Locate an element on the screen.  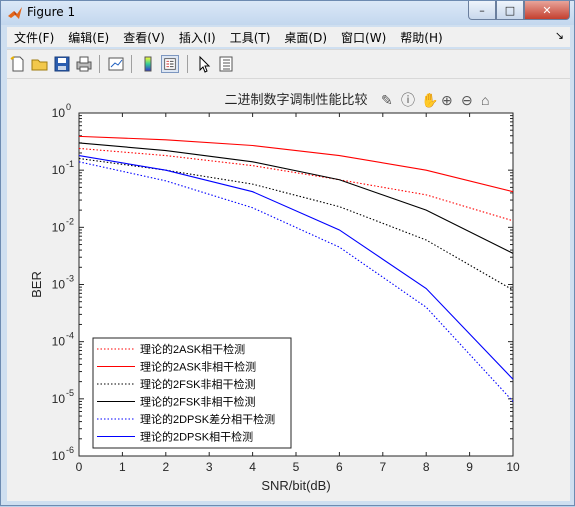
close-button: ✕ is located at coordinates (547, 10).